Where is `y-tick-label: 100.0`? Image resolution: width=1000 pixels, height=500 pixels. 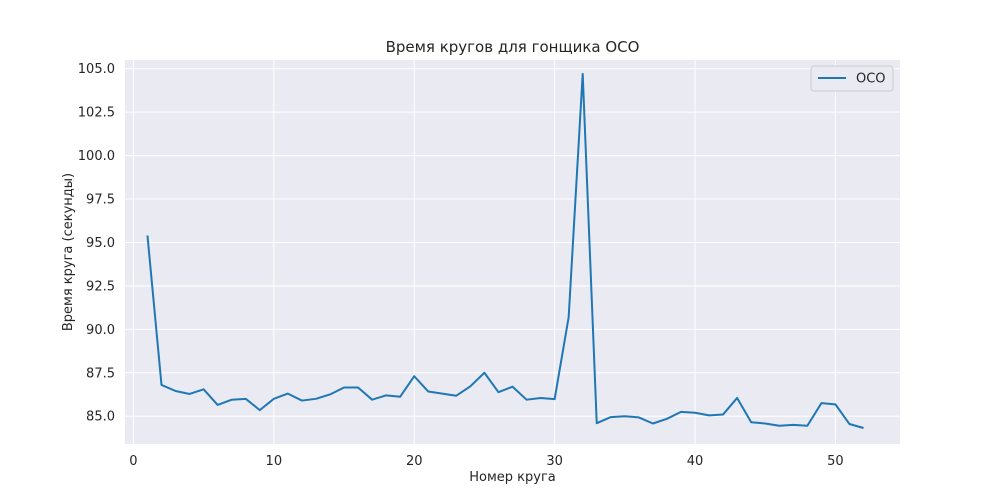
y-tick-label: 100.0 is located at coordinates (96, 156).